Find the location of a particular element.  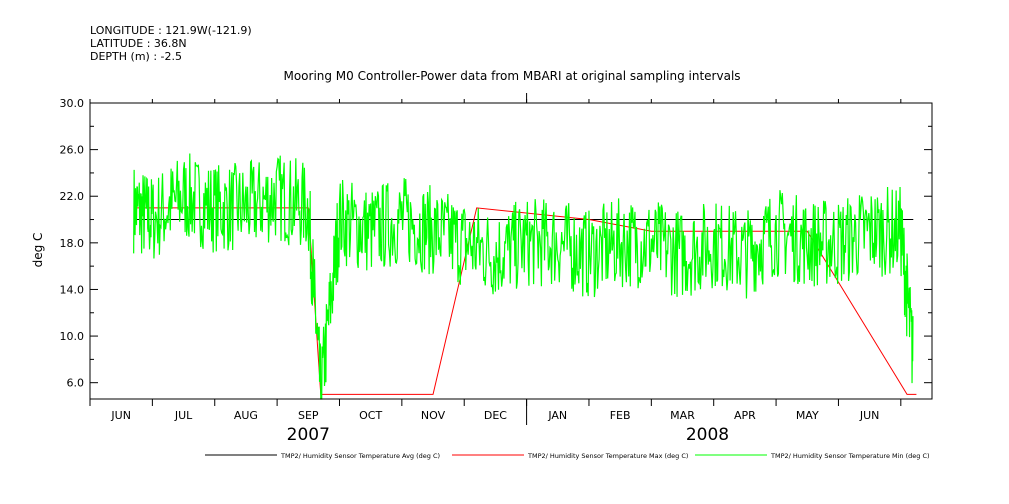

x-month-label: APR is located at coordinates (745, 415).